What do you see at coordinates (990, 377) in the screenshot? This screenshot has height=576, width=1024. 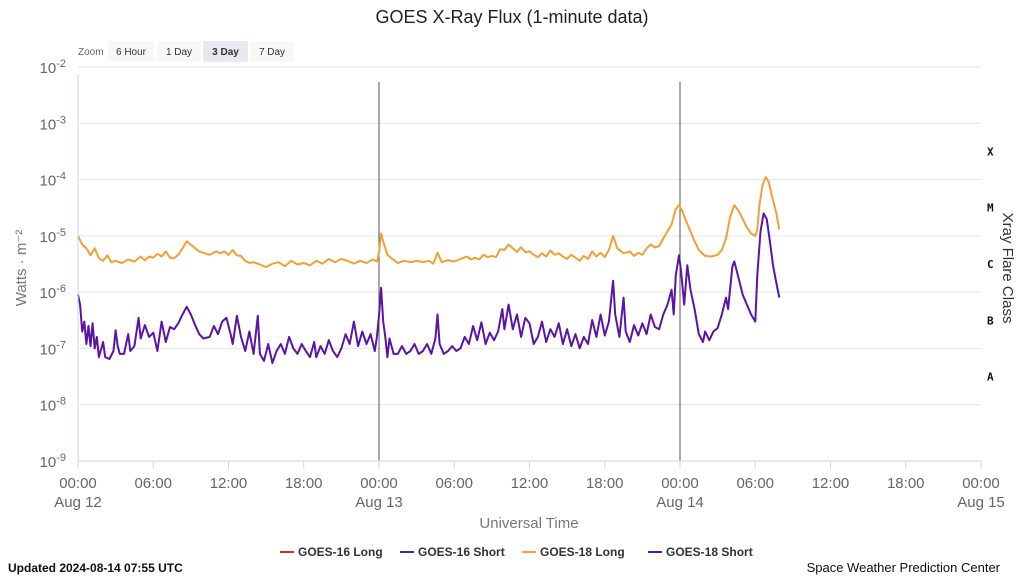 I see `flare-class-A: A` at bounding box center [990, 377].